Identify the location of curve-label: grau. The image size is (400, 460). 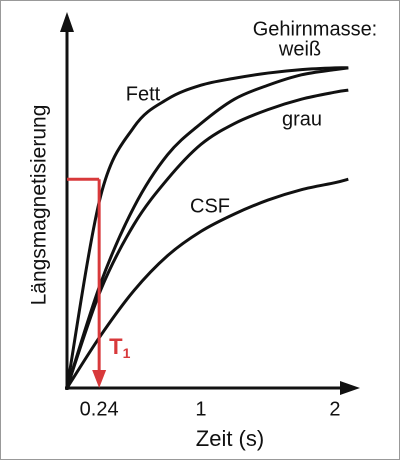
(302, 119).